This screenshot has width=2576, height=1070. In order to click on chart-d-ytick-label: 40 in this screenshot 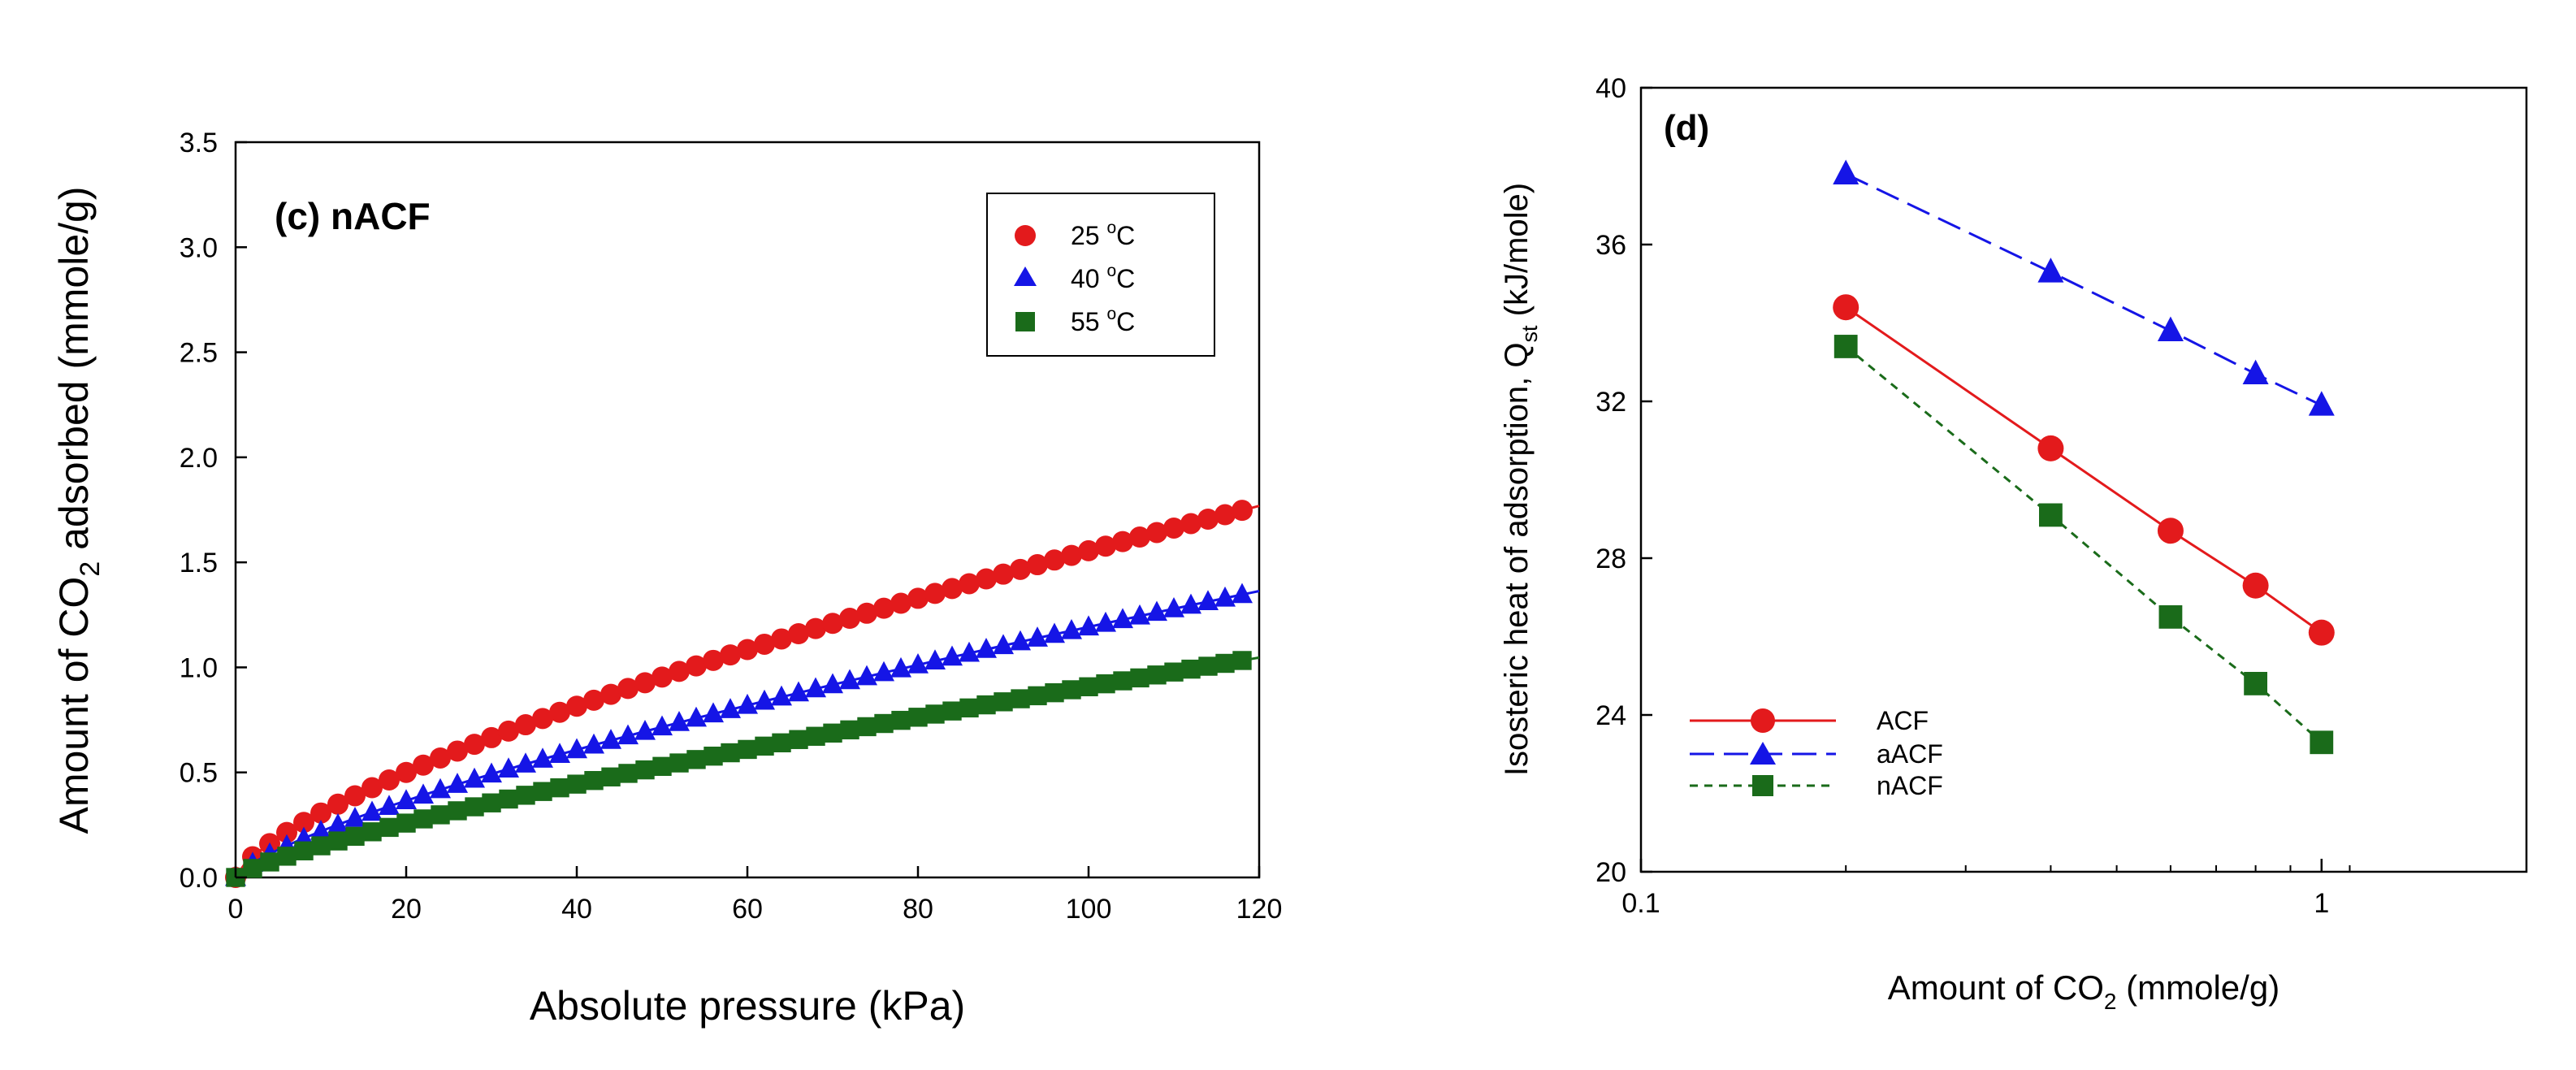, I will do `click(1610, 88)`.